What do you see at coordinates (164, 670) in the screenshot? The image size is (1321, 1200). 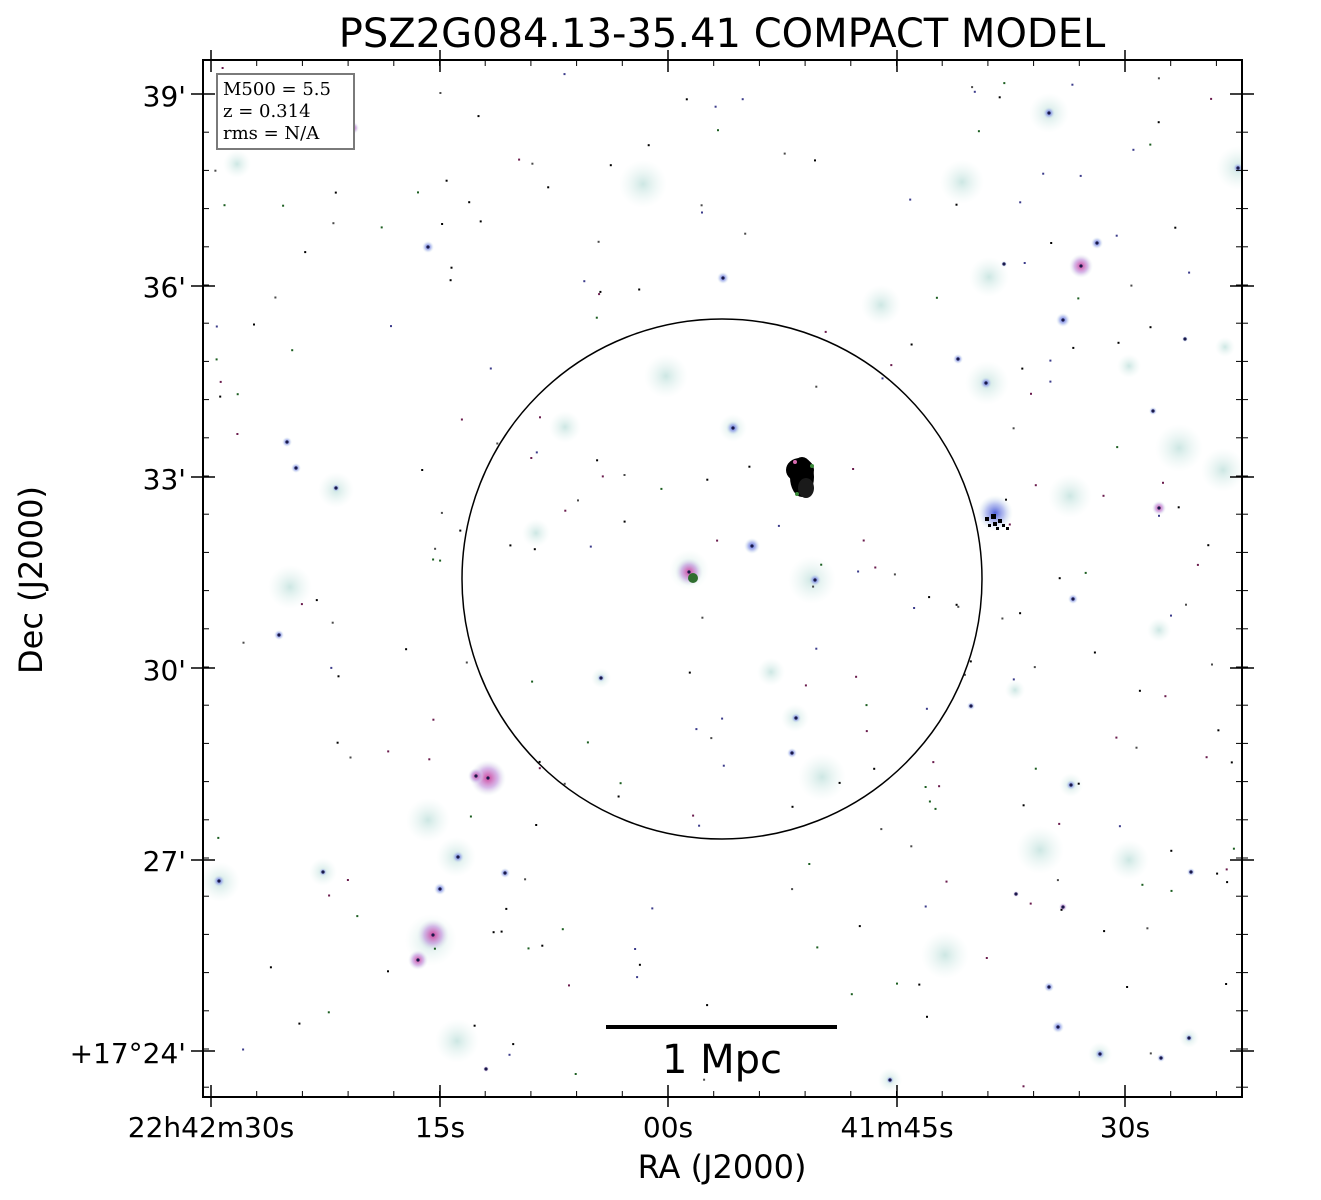 I see `y-tick-label: 30'` at bounding box center [164, 670].